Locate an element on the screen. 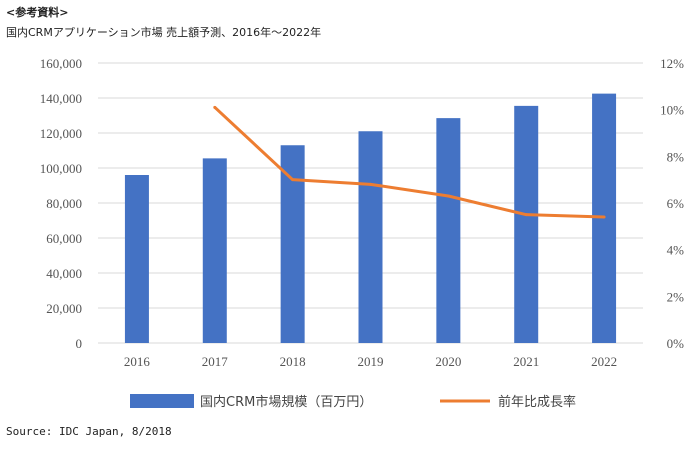  right-axis: 0% 2% 4% 6% 8% 10% 12% is located at coordinates (672, 203).